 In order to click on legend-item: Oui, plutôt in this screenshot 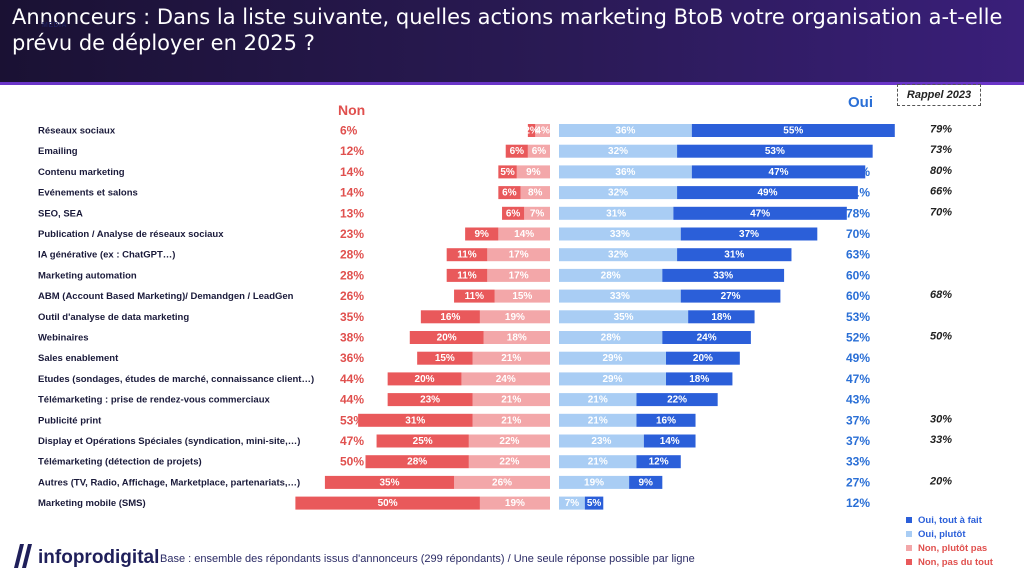, I will do `click(949, 534)`.